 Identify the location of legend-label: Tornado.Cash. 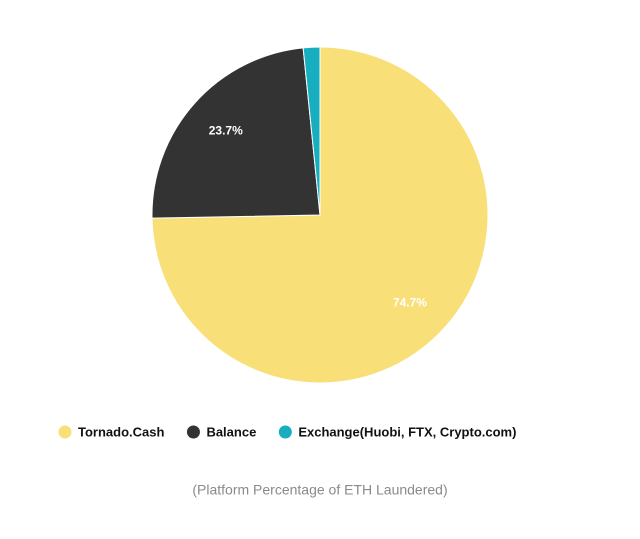
(121, 431).